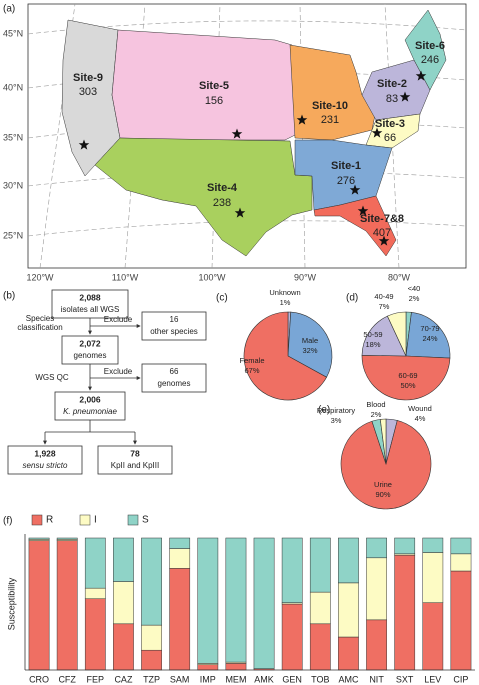  I want to click on slice-label: Blood, so click(375, 404).